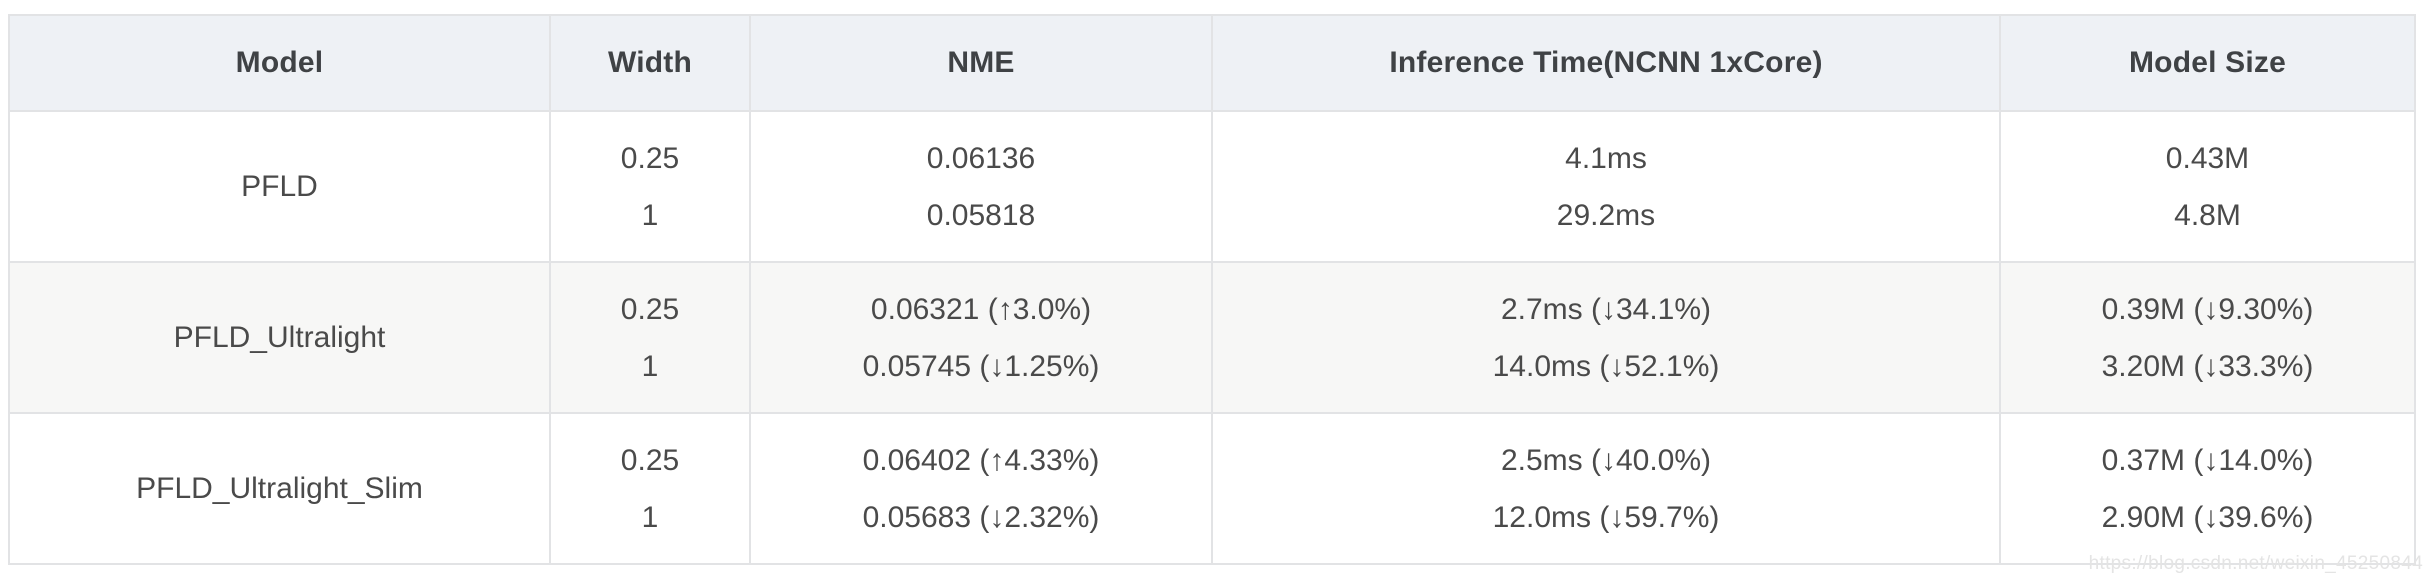 Image resolution: width=2425 pixels, height=582 pixels. Describe the element at coordinates (981, 337) in the screenshot. I see `nme-cell: 0.06321 (↑3.0%) 0.05745 (↓1.25%)` at that location.